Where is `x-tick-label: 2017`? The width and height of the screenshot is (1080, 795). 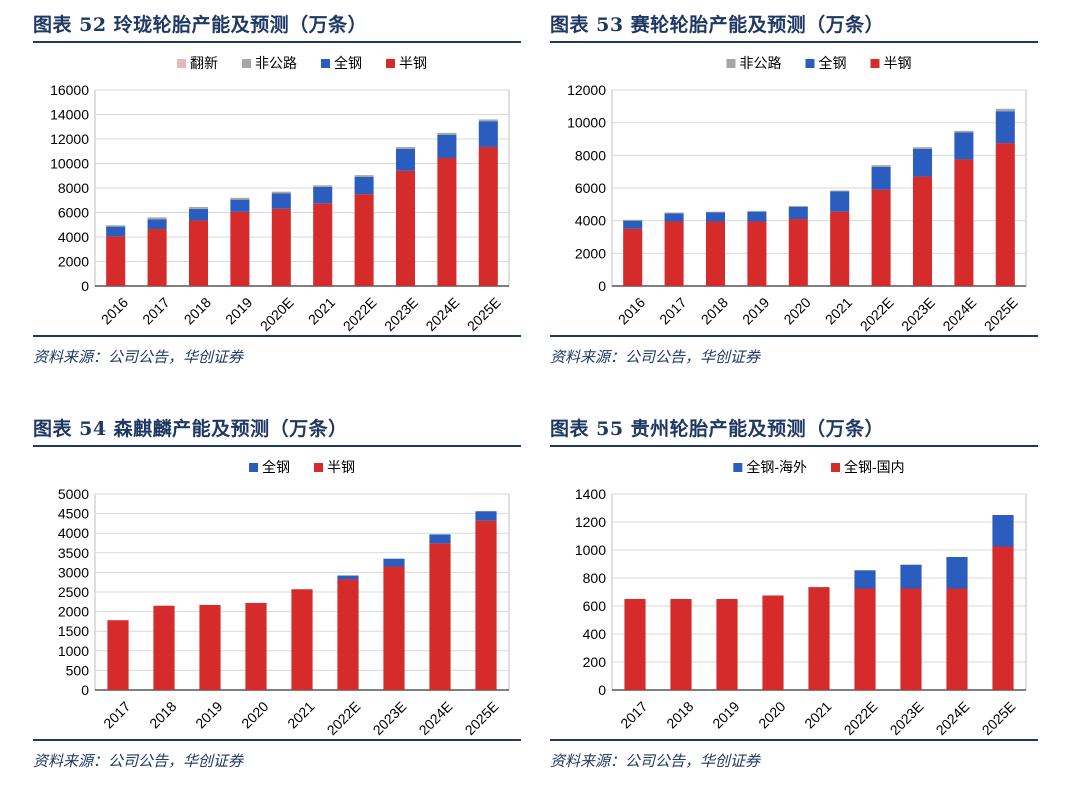 x-tick-label: 2017 is located at coordinates (116, 714).